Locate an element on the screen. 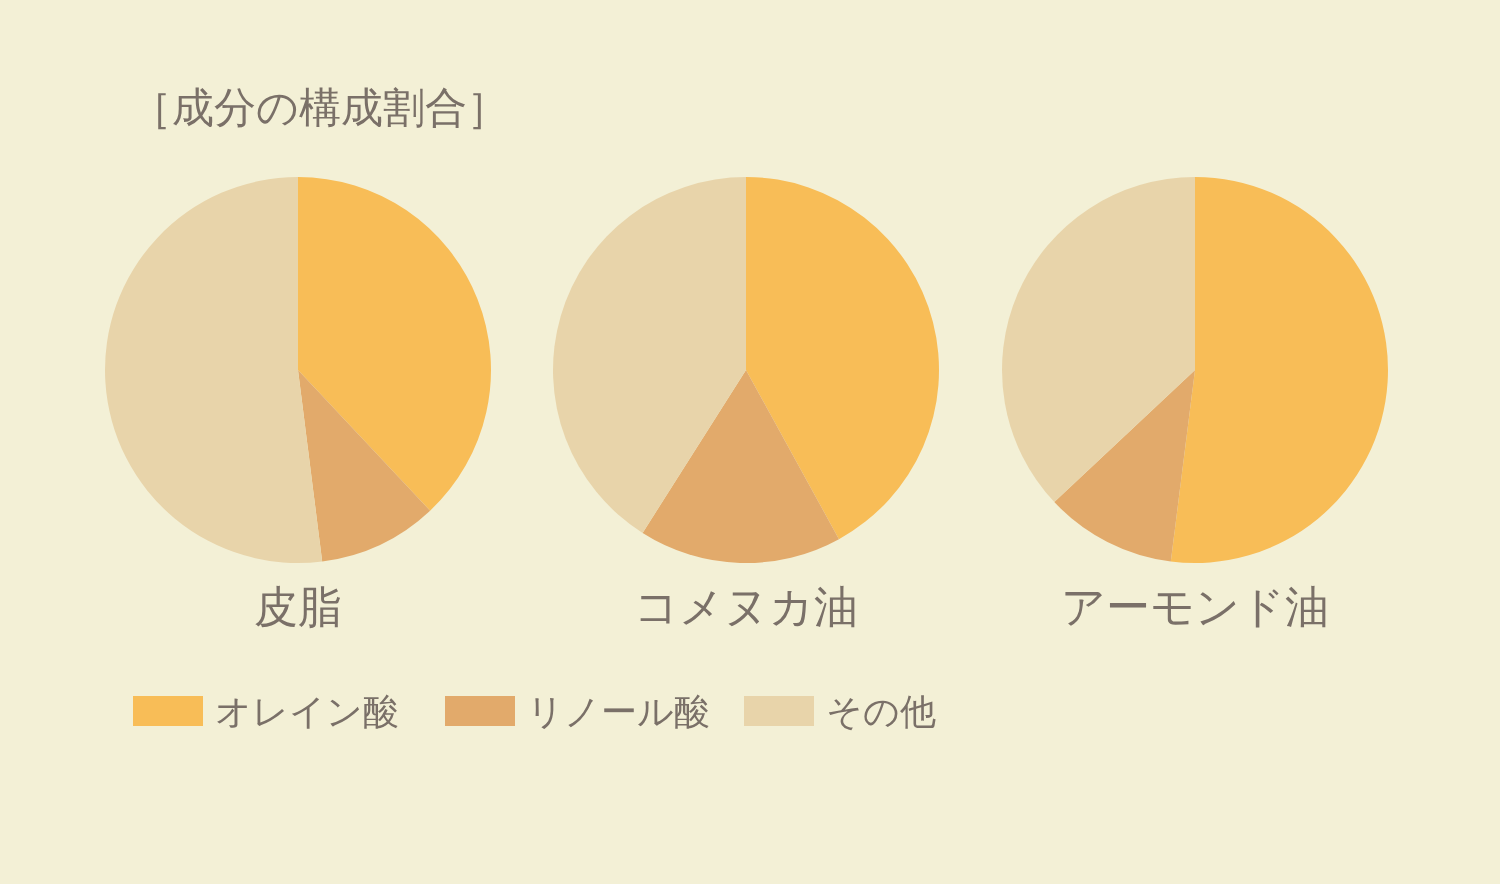 The width and height of the screenshot is (1500, 884). legend-label: オレイン酸 is located at coordinates (307, 711).